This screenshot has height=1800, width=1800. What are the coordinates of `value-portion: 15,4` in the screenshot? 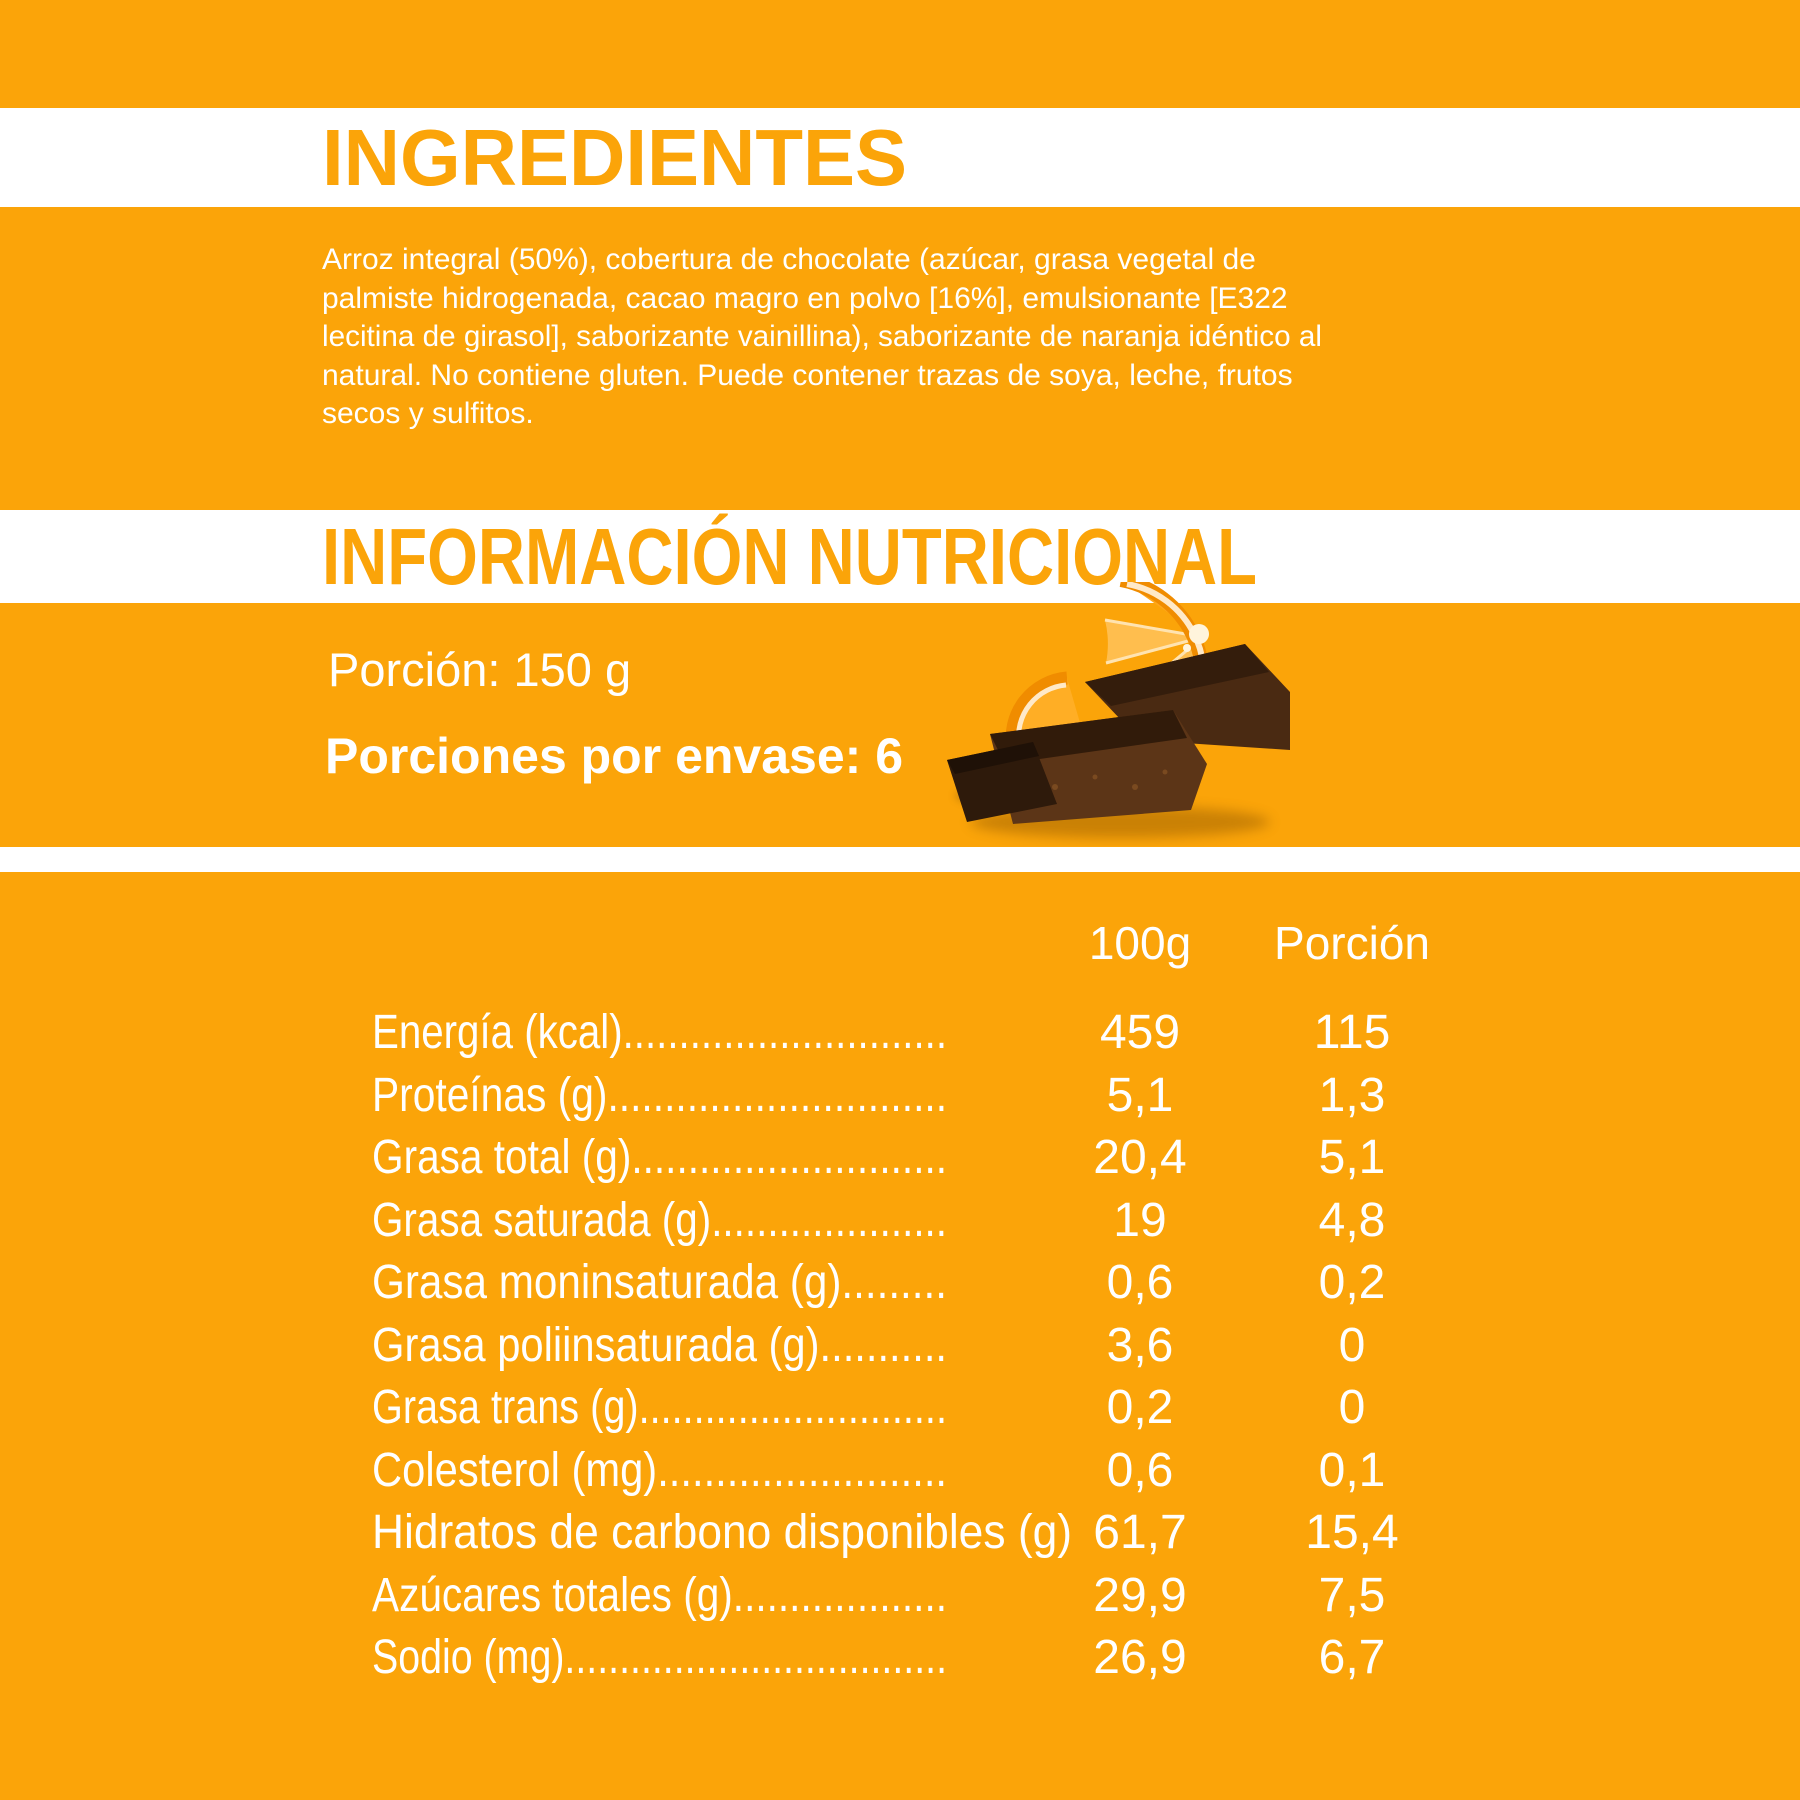 It's located at (1352, 1532).